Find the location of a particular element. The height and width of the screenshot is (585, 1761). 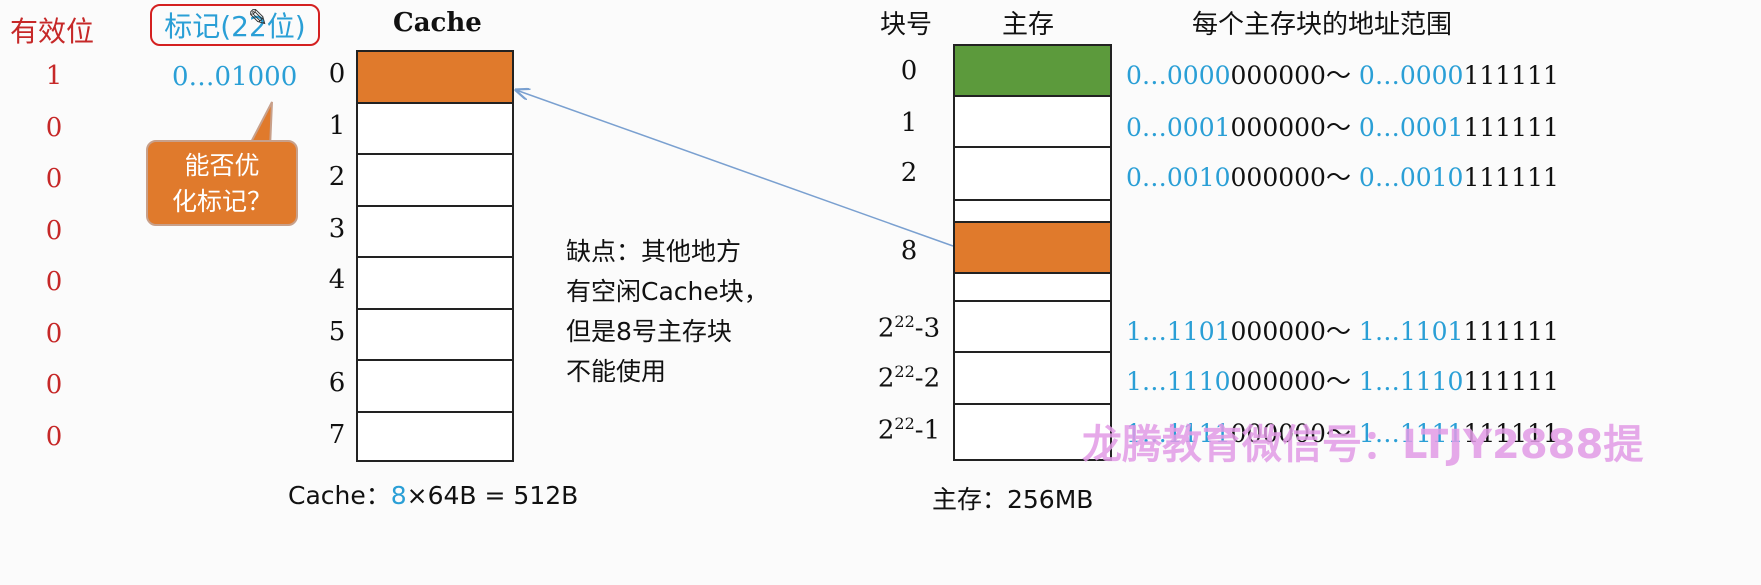

watermark: 龙腾教育微信号：LTJY2888提 is located at coordinates (1363, 445).